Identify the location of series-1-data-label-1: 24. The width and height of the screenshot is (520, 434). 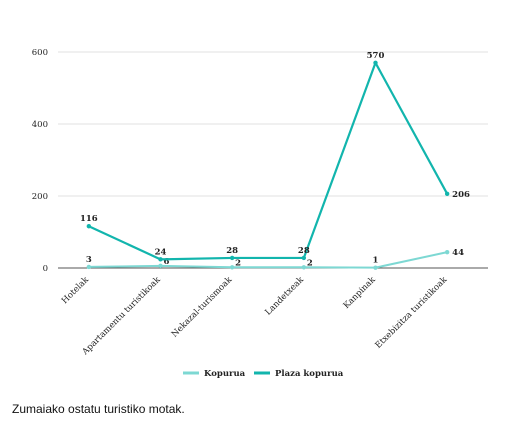
(161, 252).